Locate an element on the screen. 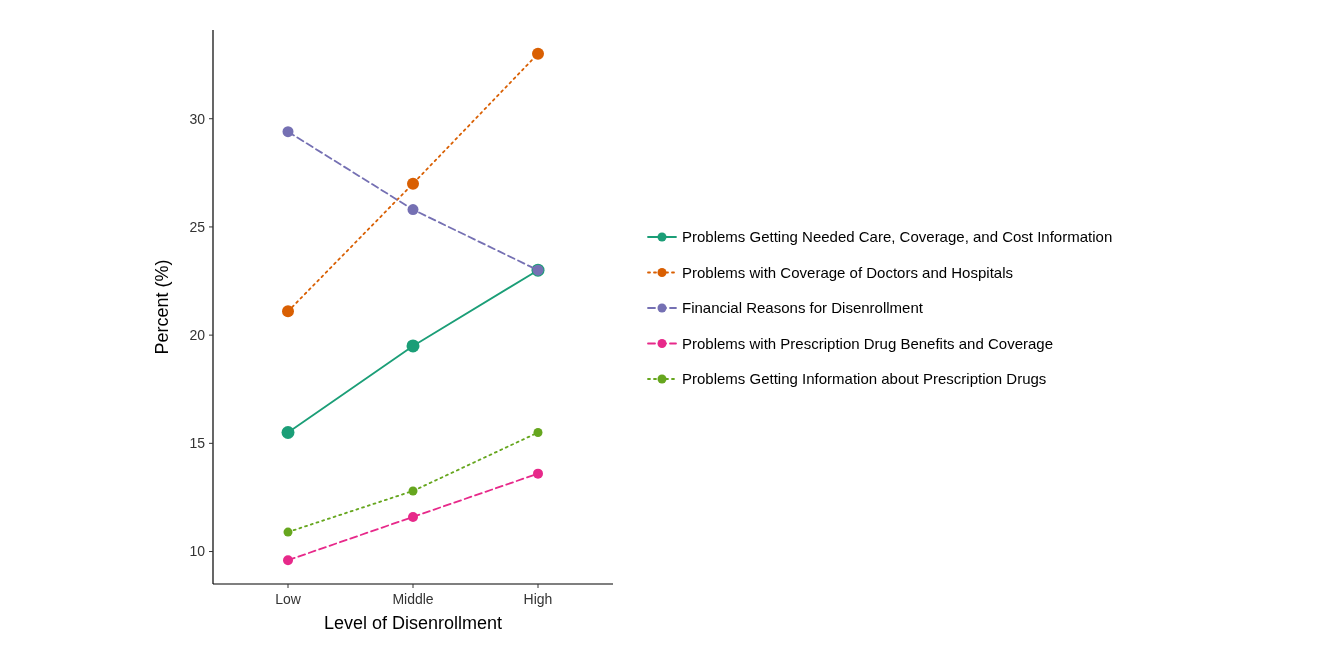 This screenshot has height=649, width=1333. y-tick-label: 15 is located at coordinates (197, 443).